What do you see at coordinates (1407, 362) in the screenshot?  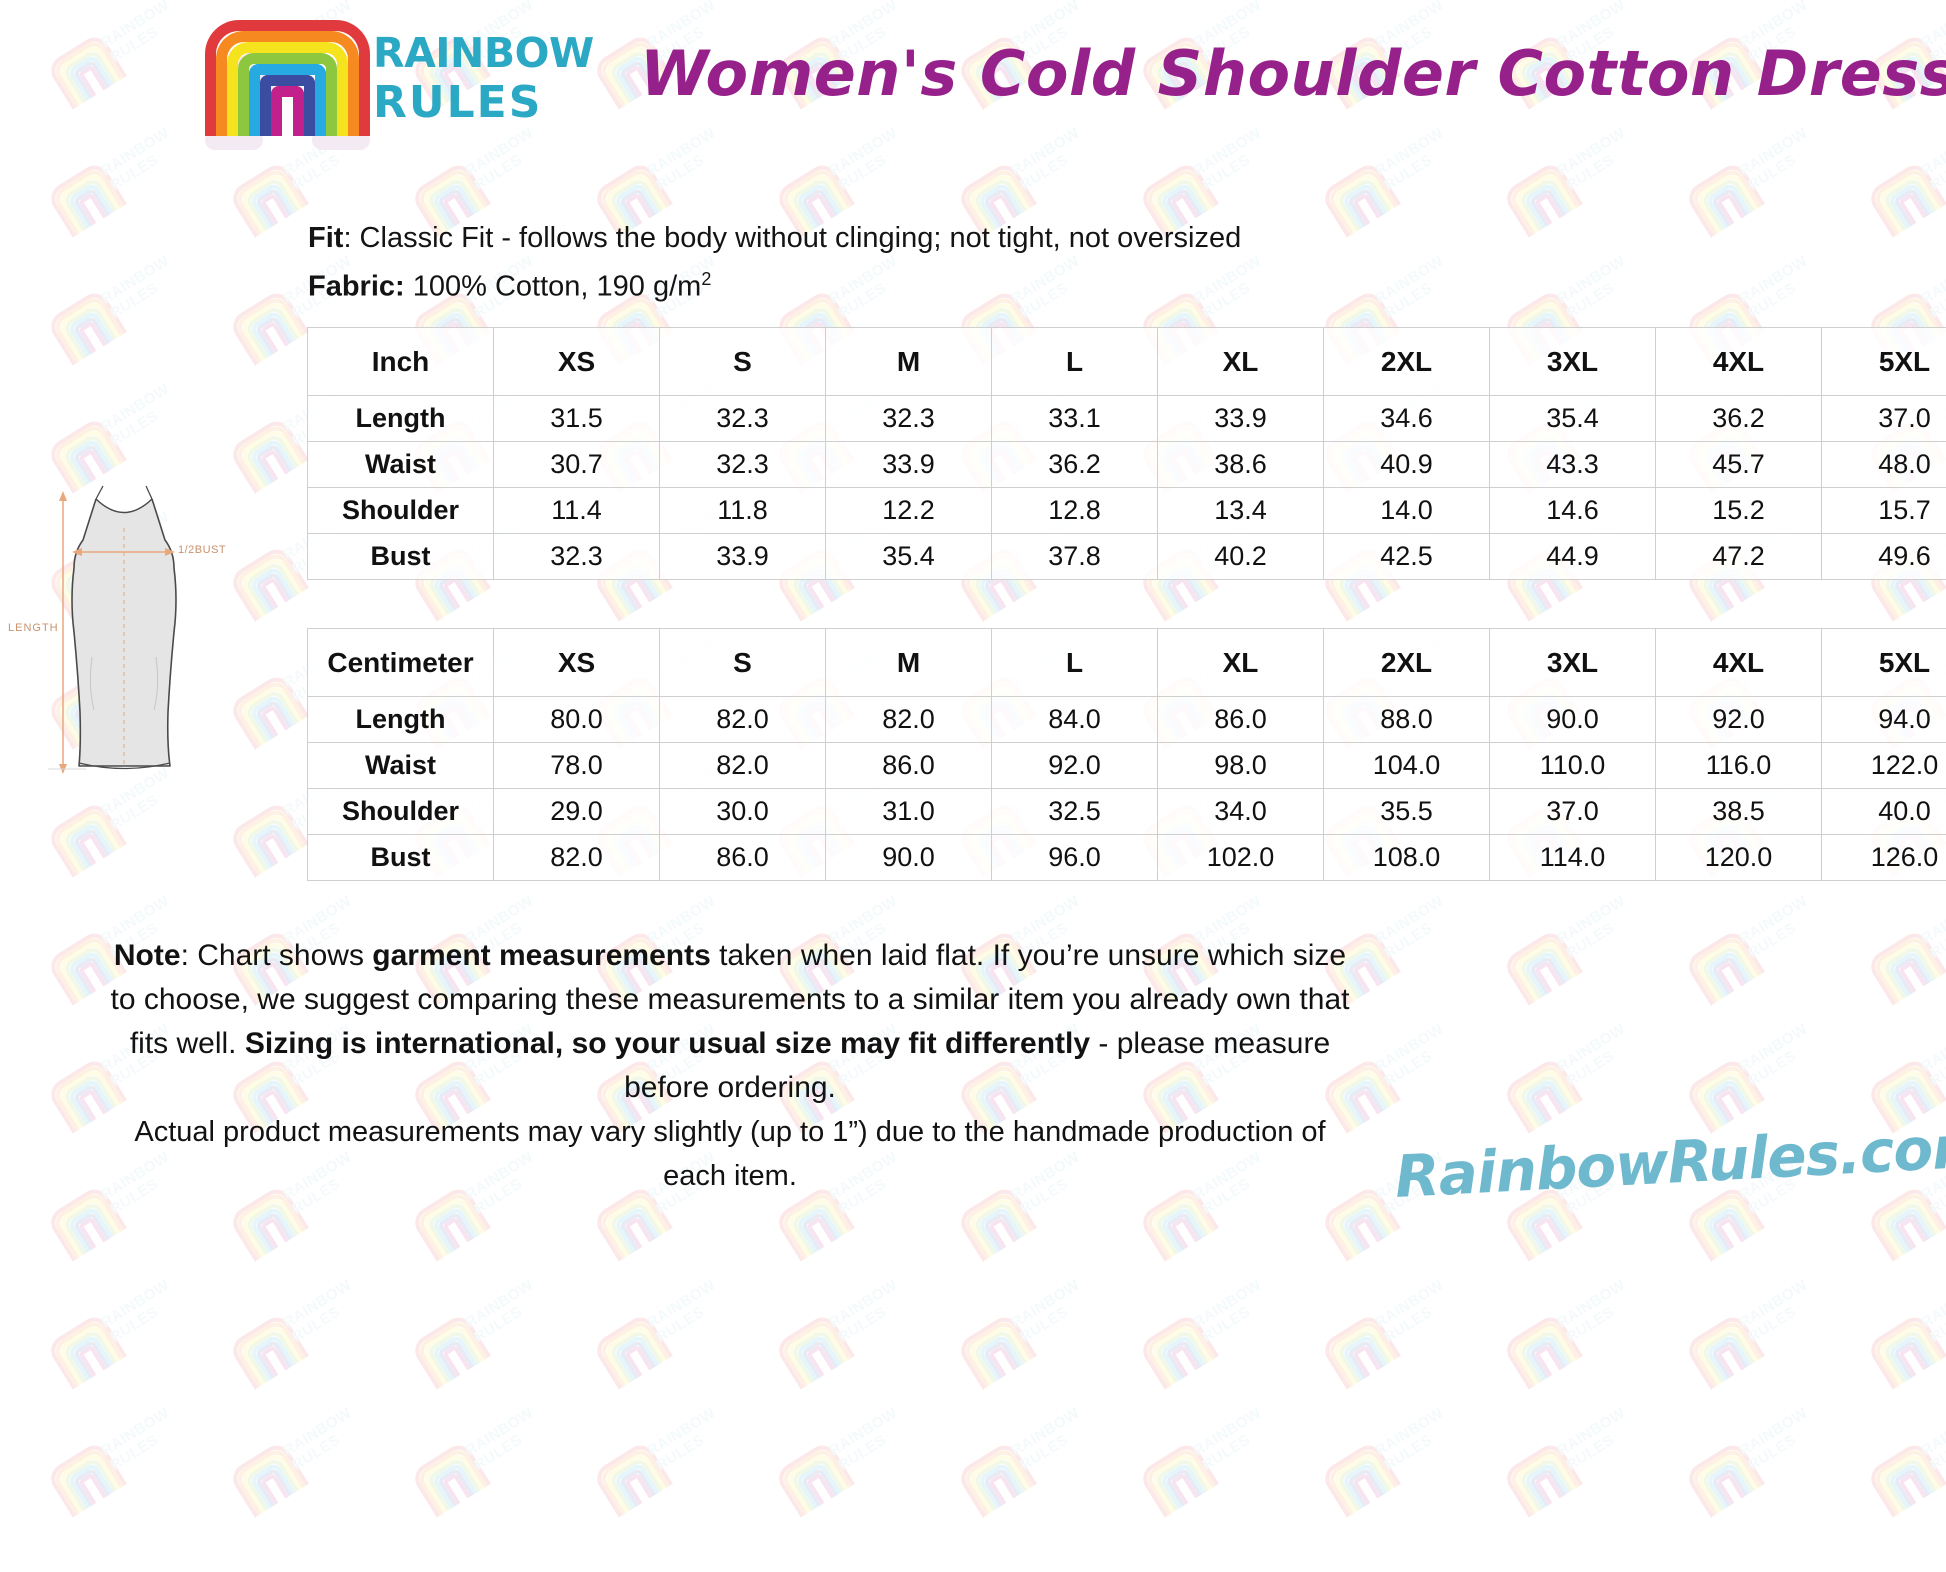 I see `table-size-header-2xl: 2XL` at bounding box center [1407, 362].